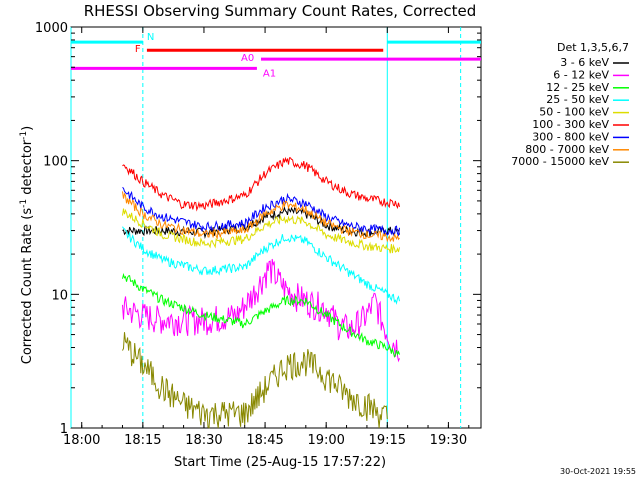 The image size is (640, 480). I want to click on y-tick-label: 1000, so click(51, 28).